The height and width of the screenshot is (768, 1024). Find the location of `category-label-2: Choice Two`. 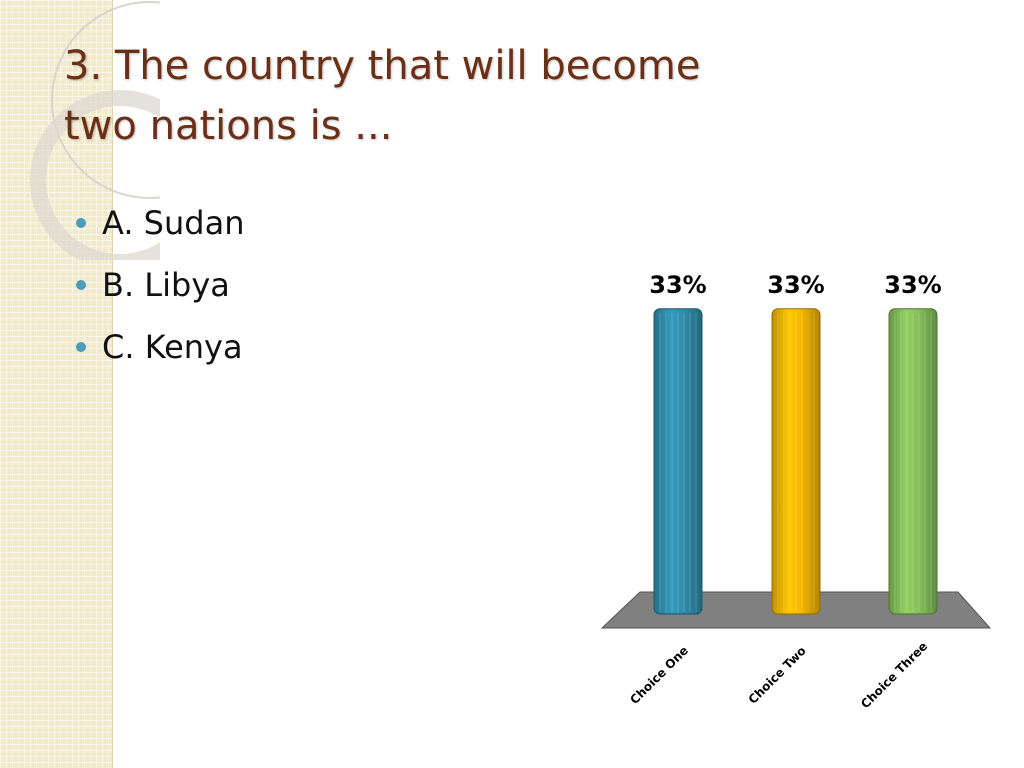

category-label-2: Choice Two is located at coordinates (777, 675).